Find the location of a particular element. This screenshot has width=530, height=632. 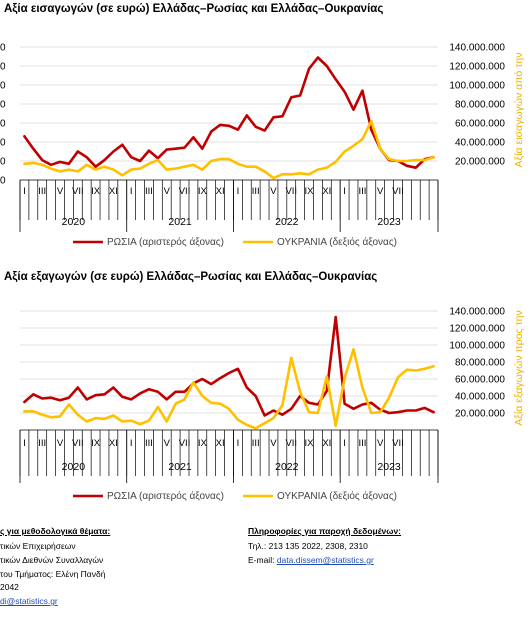

right-axis-title: Αξία εξαγωγών προς την is located at coordinates (519, 368).